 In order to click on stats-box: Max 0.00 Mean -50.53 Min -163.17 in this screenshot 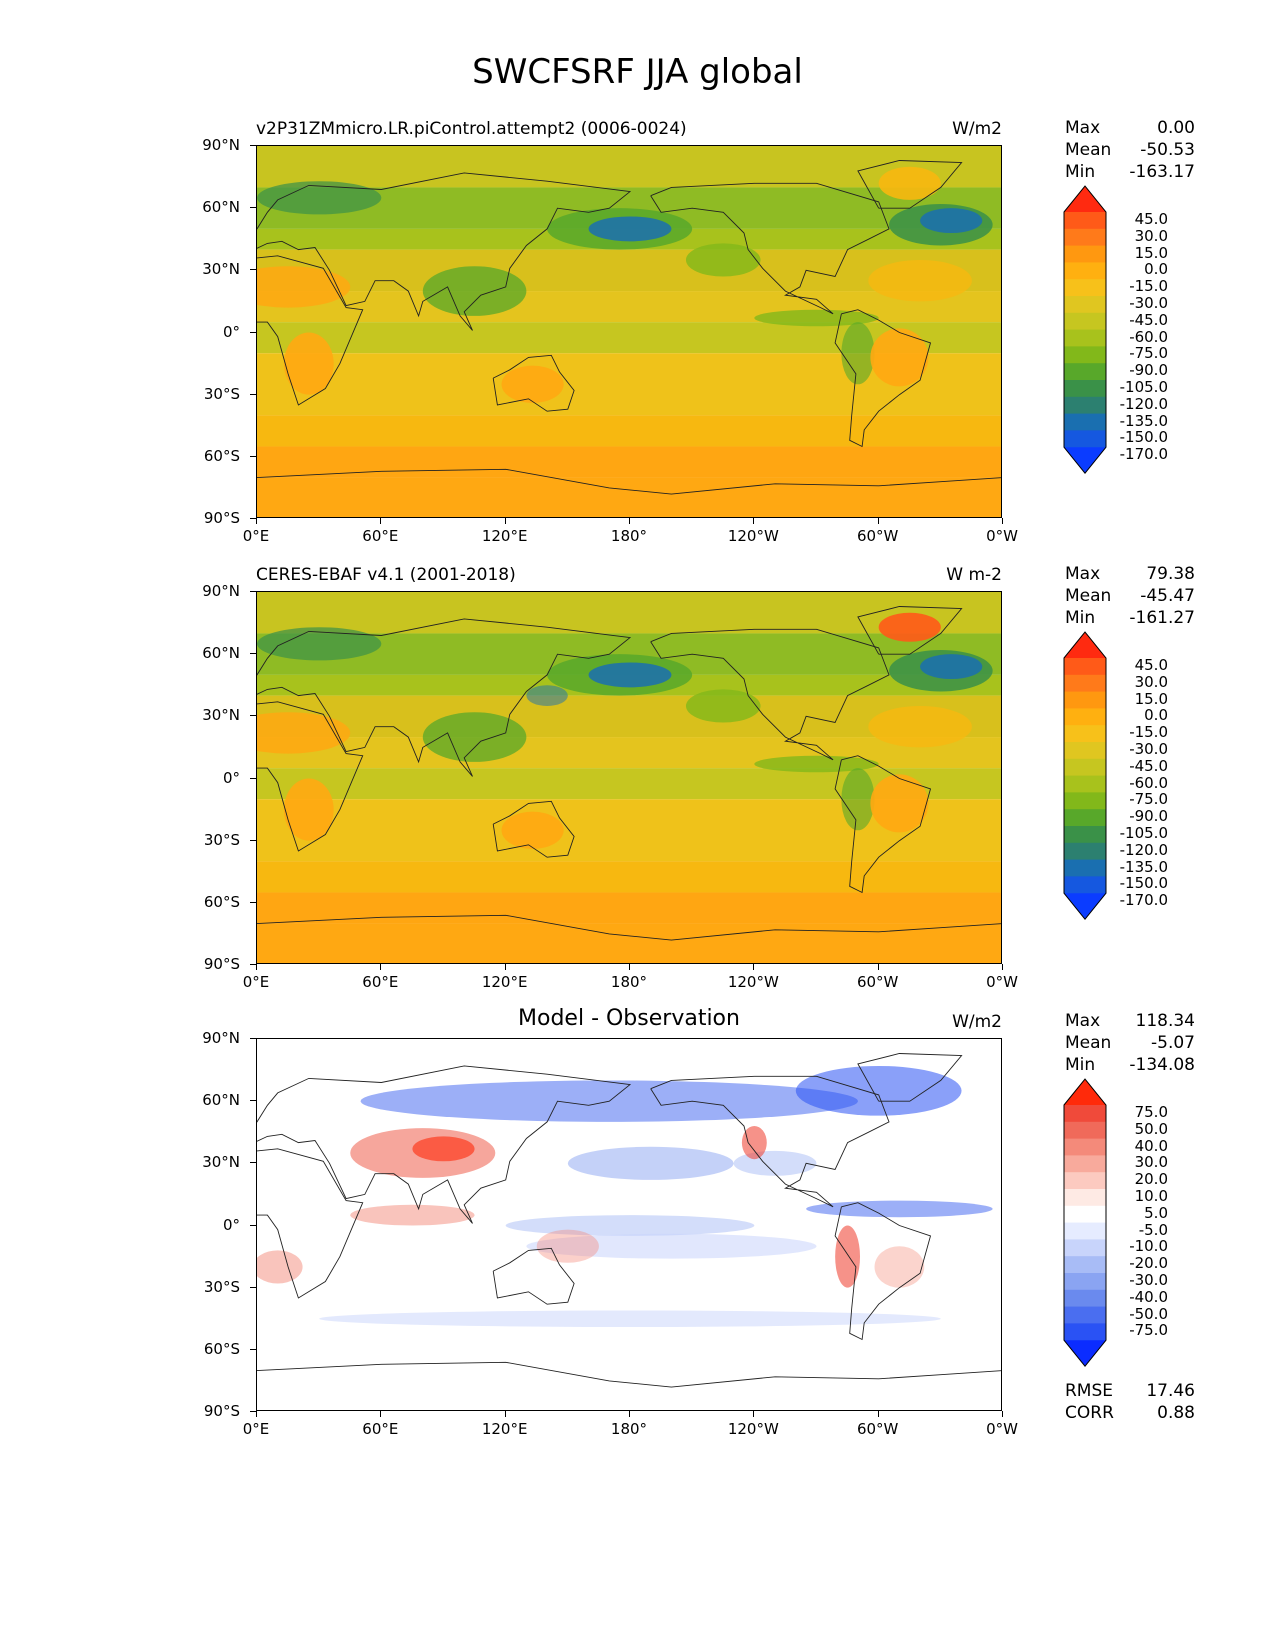, I will do `click(1130, 150)`.